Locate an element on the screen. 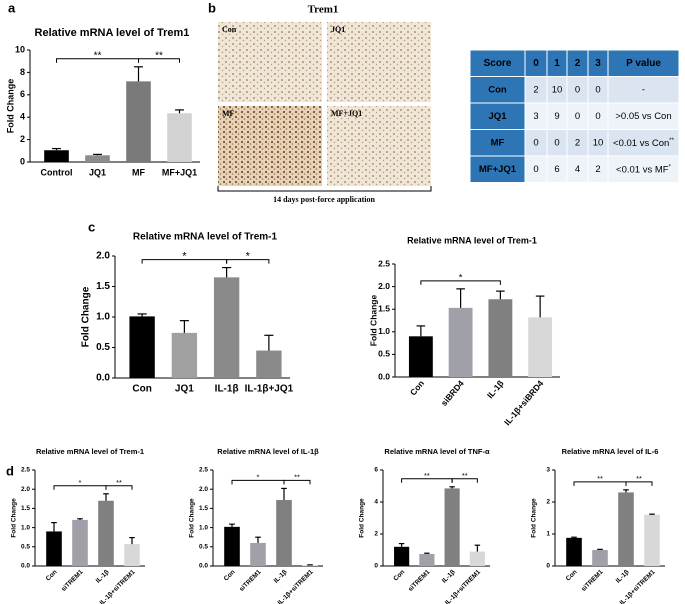 The height and width of the screenshot is (604, 685). x-tick-label: IL-1β+siBRD4 is located at coordinates (524, 402).